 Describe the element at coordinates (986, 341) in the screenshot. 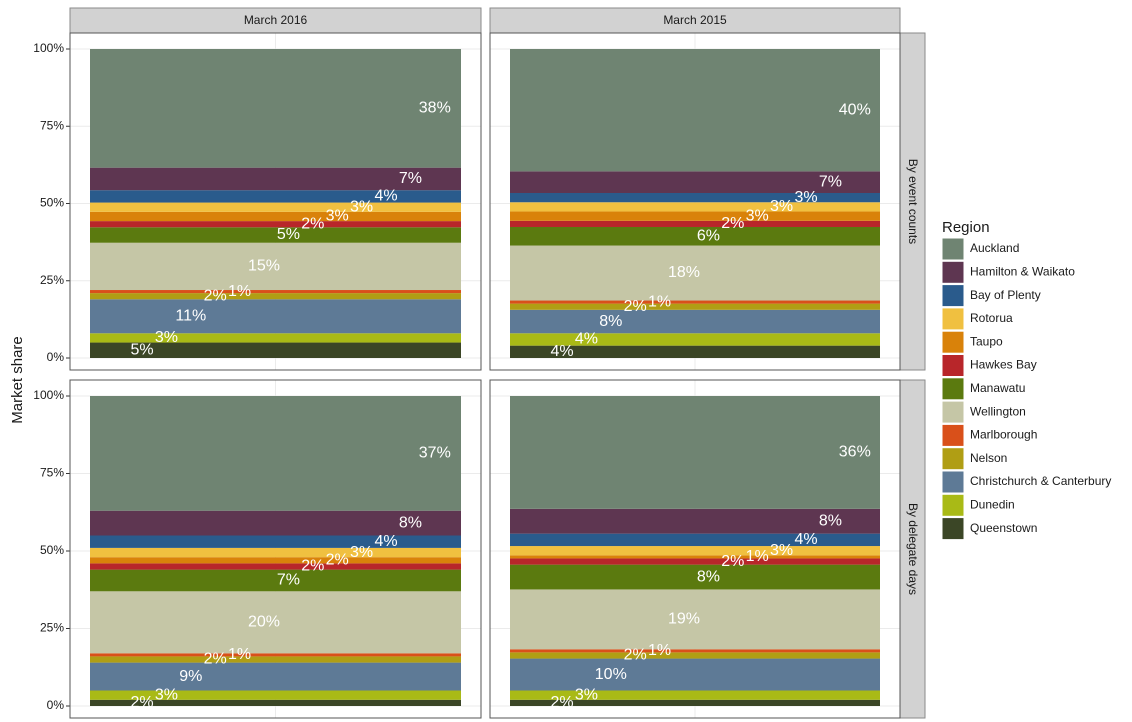

I see `legend-label: Taupo` at that location.